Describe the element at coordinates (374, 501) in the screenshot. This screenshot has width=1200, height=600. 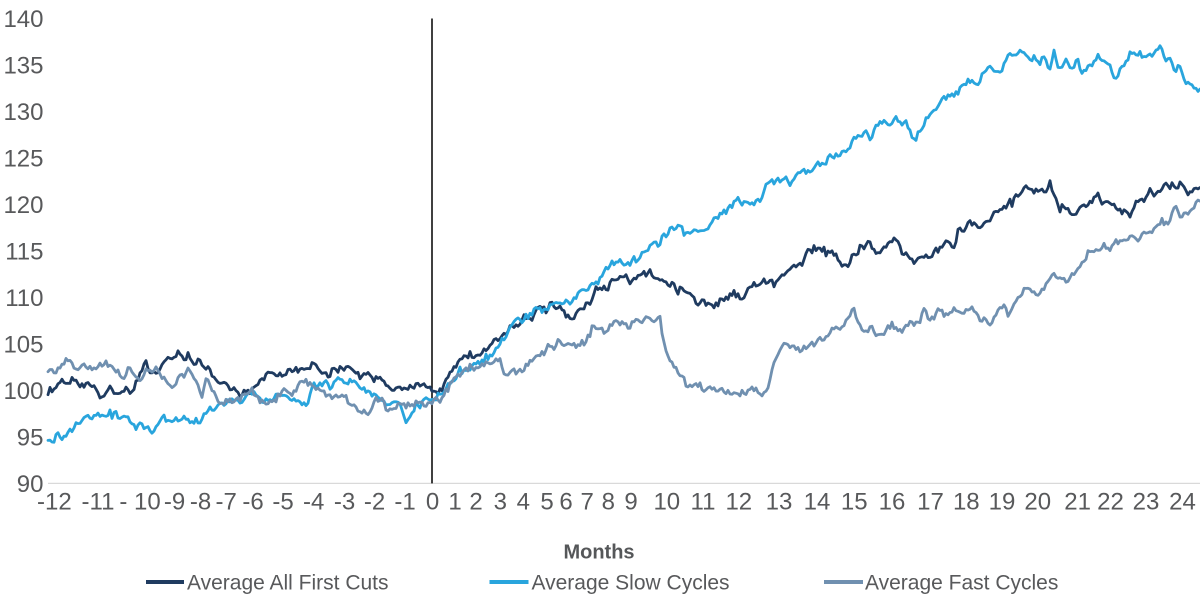
I see `svg-text: -2` at that location.